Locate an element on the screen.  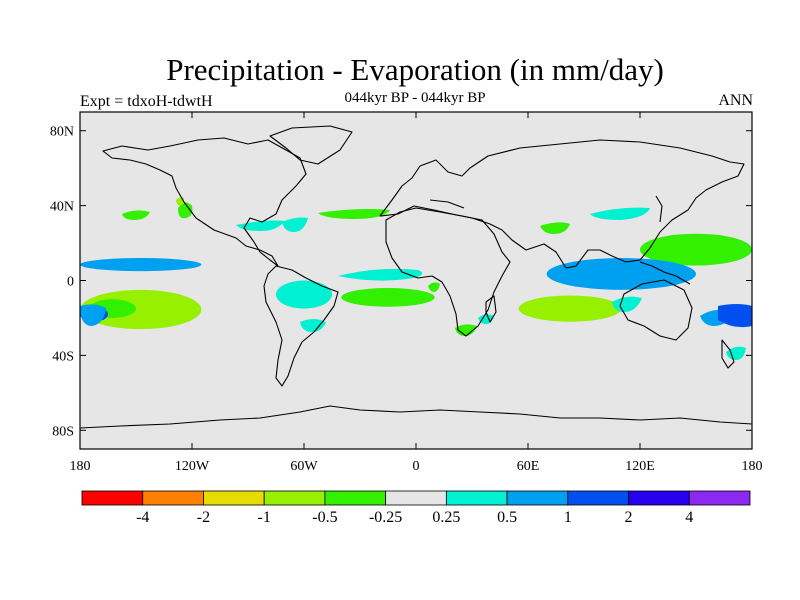
coast-madagascar is located at coordinates (491, 309).